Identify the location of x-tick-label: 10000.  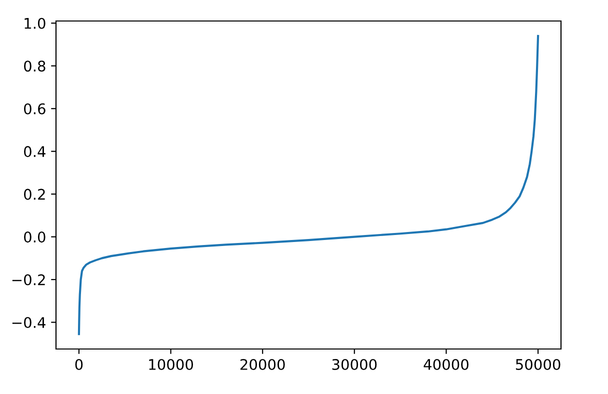
(171, 364).